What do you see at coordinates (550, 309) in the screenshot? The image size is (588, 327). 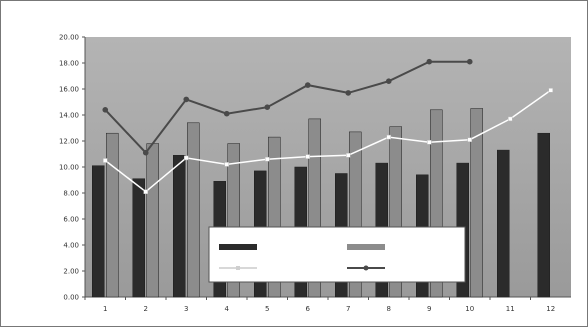 I see `x-tick-label: 12` at bounding box center [550, 309].